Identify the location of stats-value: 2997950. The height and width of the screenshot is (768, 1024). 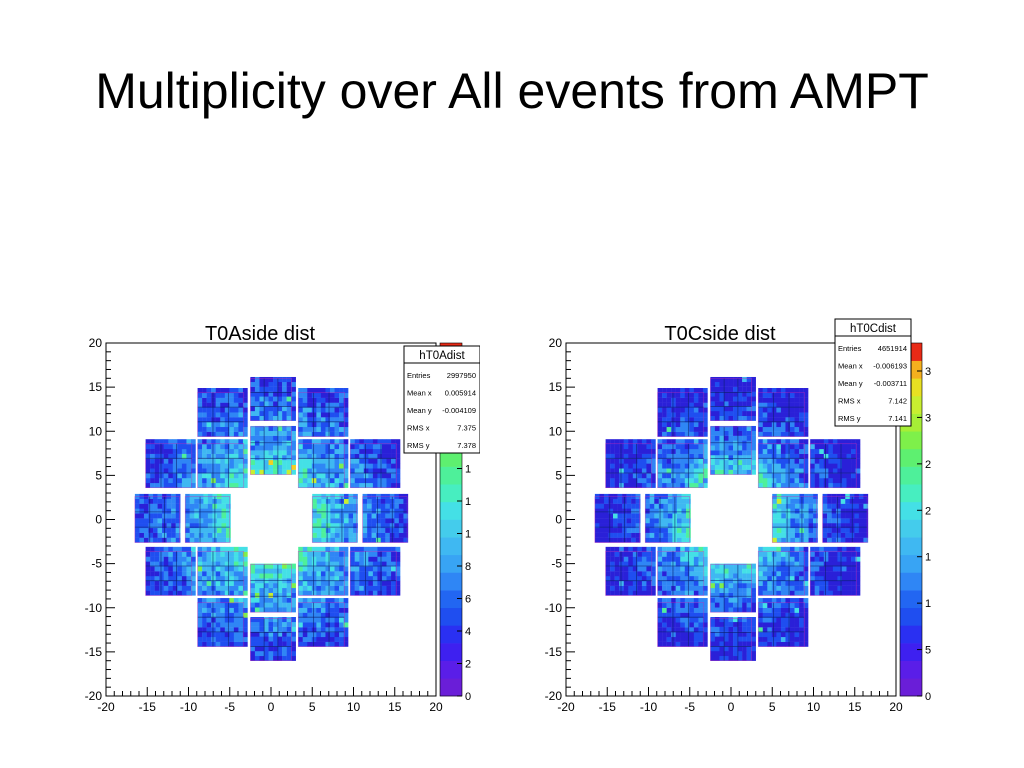
(461, 375).